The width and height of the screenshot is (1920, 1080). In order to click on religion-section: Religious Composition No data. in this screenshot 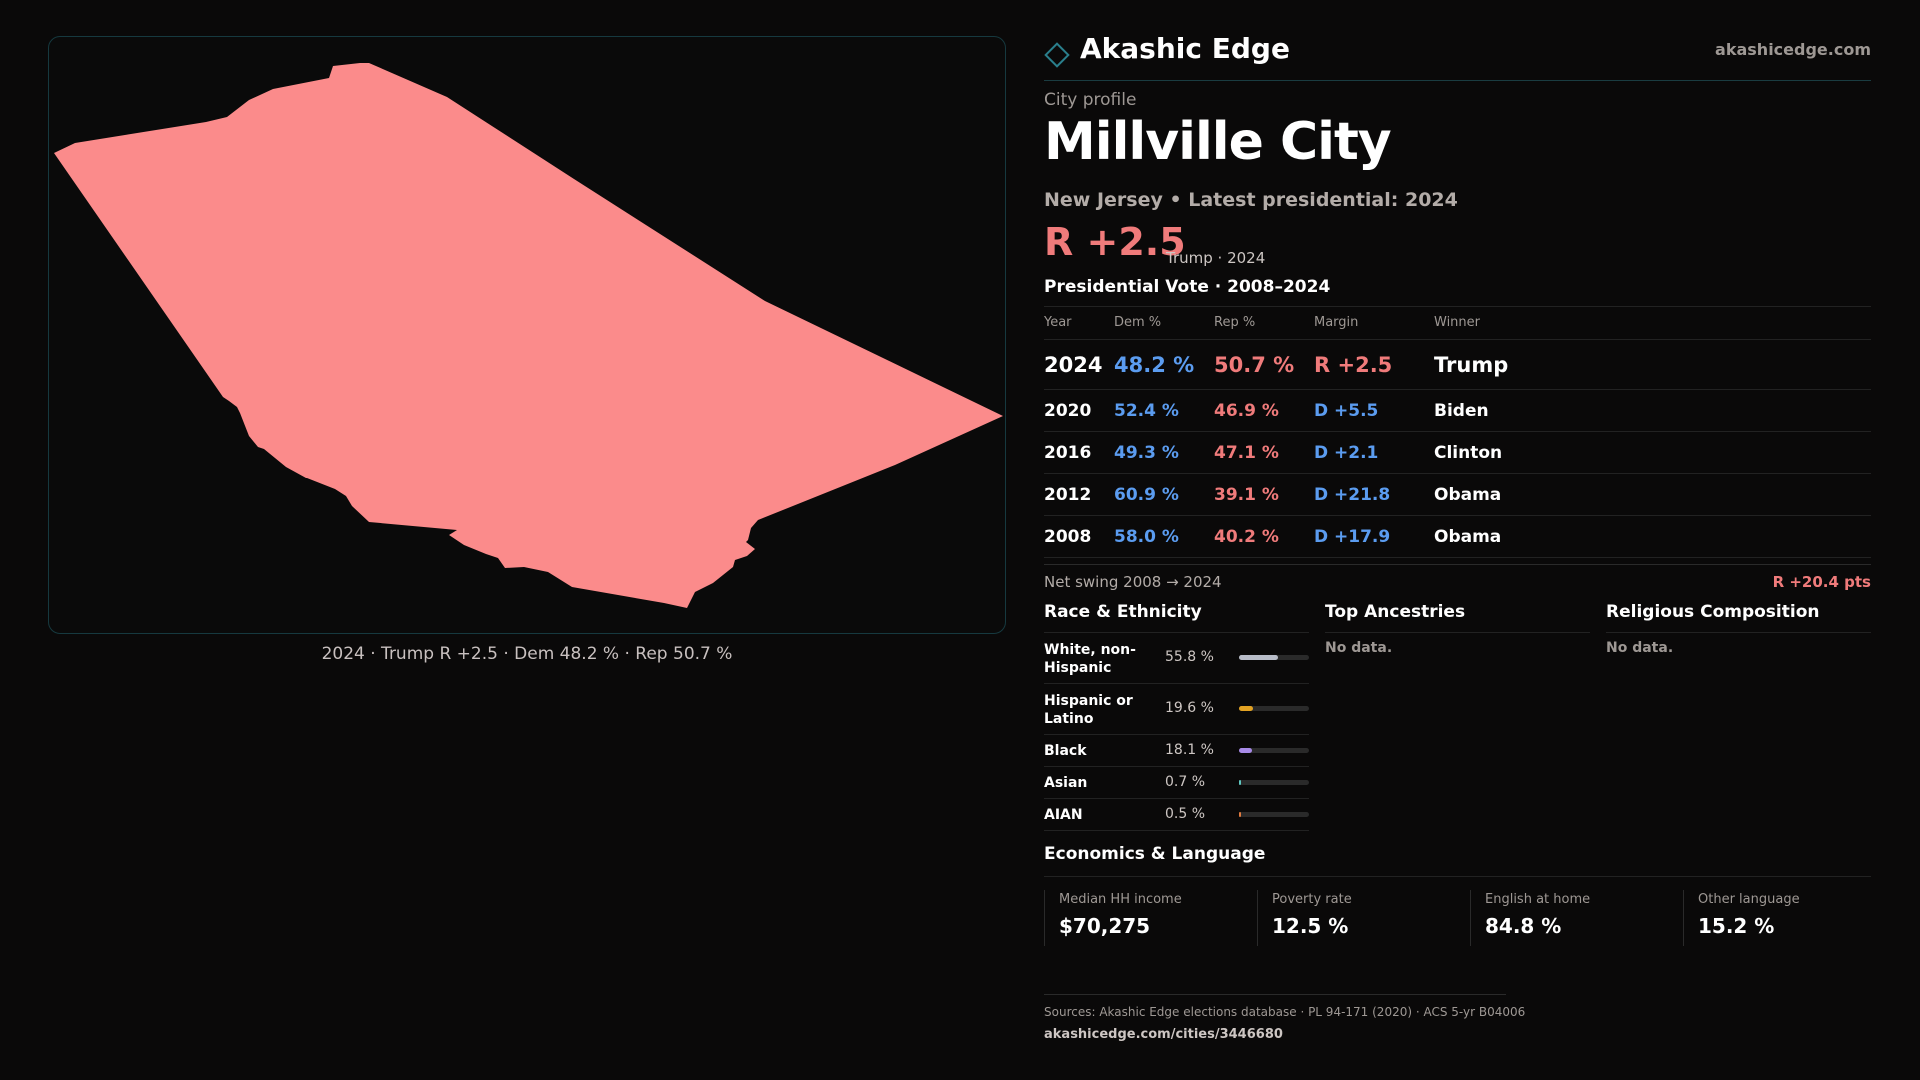, I will do `click(1738, 628)`.